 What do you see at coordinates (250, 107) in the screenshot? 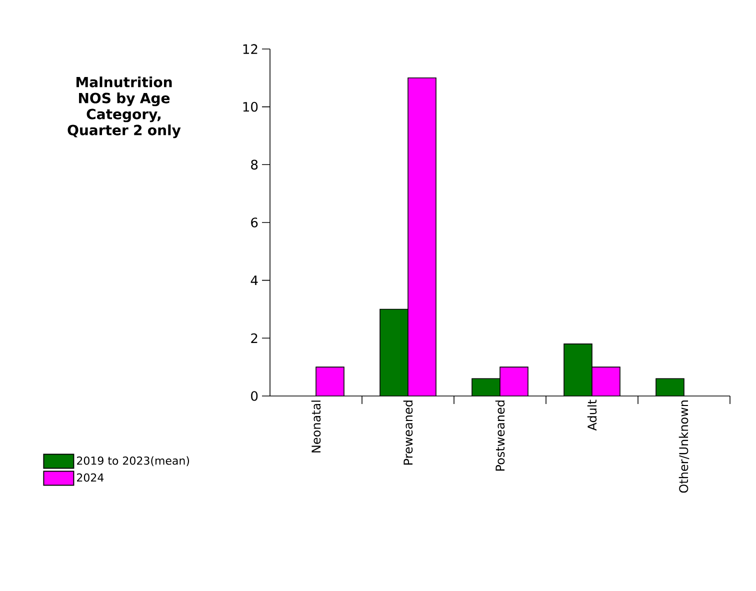
I see `y-tick-label: 10` at bounding box center [250, 107].